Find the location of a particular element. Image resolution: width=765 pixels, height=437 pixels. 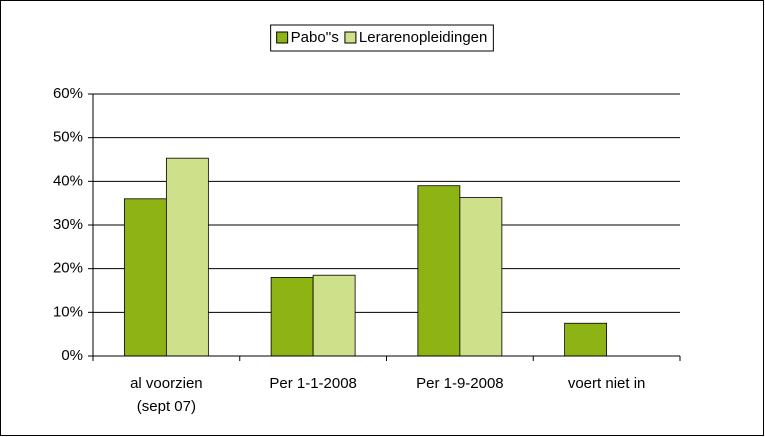

legend-label: Lerarenopleidingen is located at coordinates (423, 37).